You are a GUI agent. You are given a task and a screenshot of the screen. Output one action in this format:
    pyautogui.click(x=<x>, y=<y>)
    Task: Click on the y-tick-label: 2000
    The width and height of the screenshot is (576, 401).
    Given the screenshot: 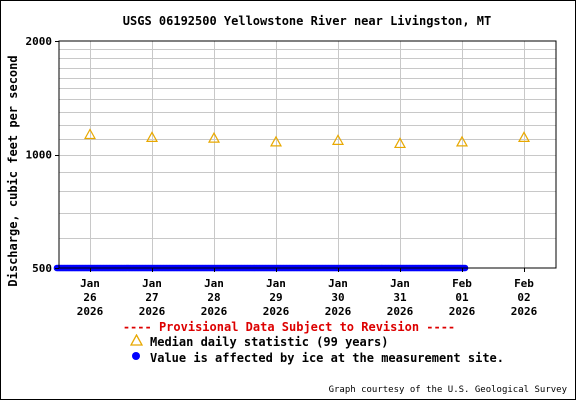 What is the action you would take?
    pyautogui.click(x=39, y=41)
    